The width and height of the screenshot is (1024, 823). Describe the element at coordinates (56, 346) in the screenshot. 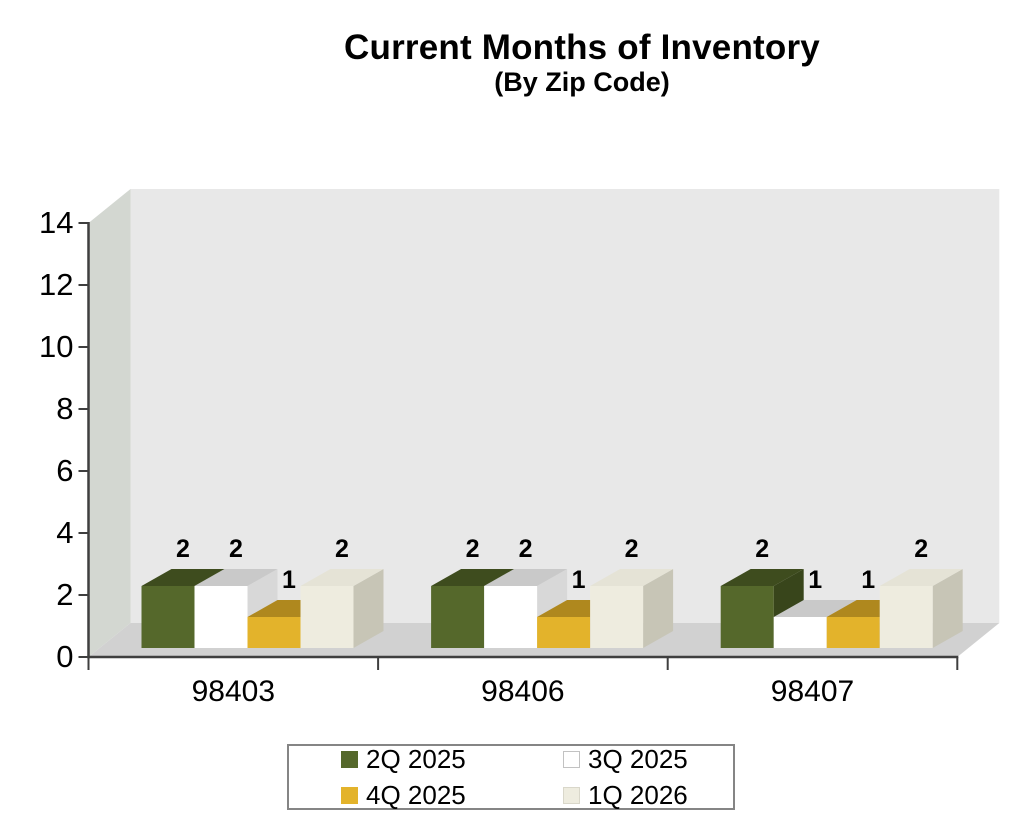

I see `y-tick-label: 10` at that location.